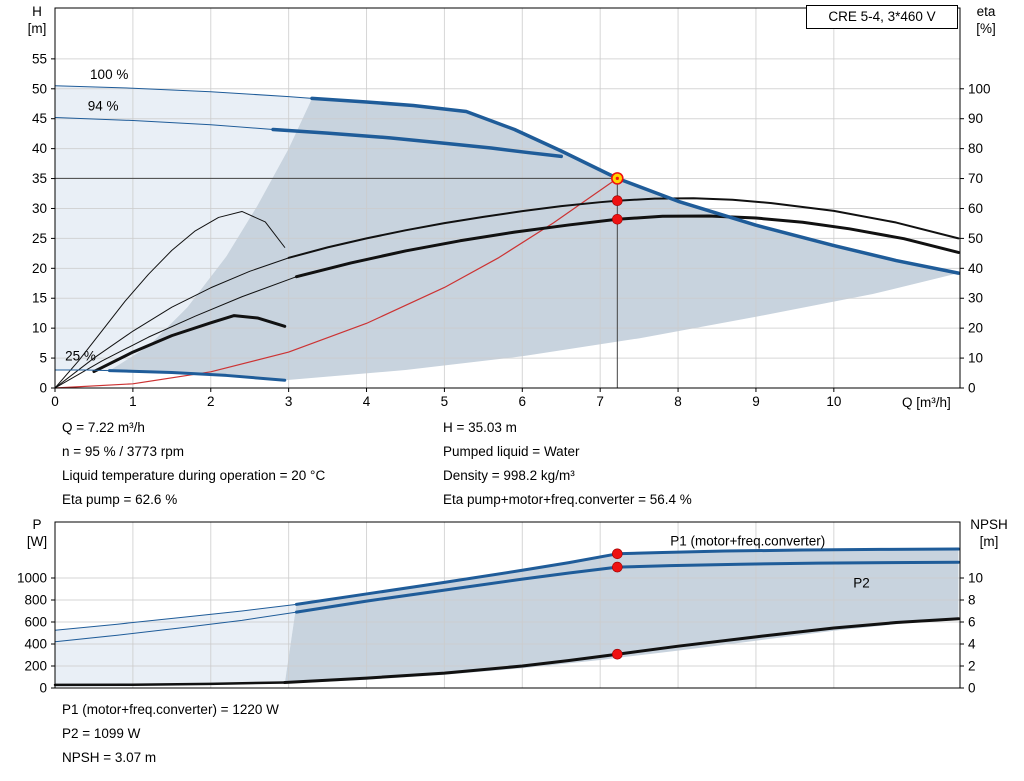  I want to click on svg-text: 70, so click(975, 178).